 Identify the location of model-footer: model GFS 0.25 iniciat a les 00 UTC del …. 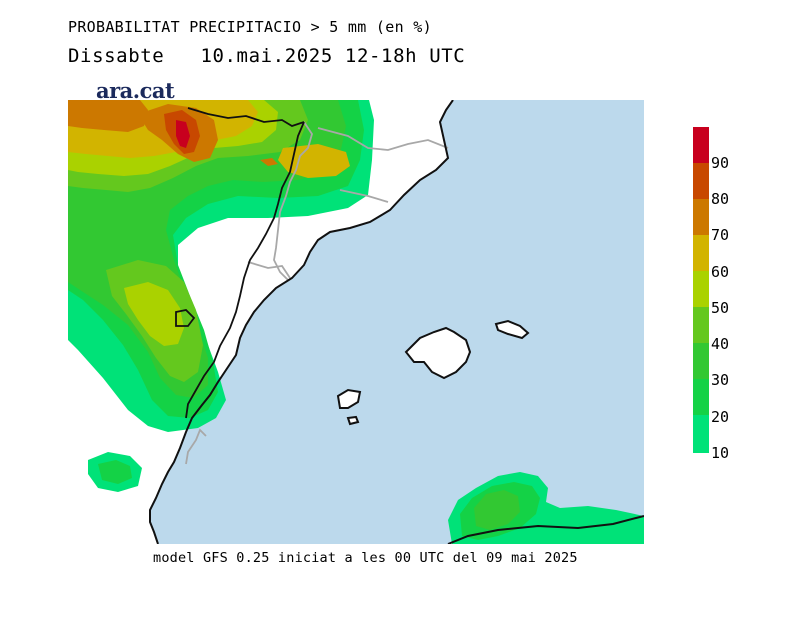
(365, 558).